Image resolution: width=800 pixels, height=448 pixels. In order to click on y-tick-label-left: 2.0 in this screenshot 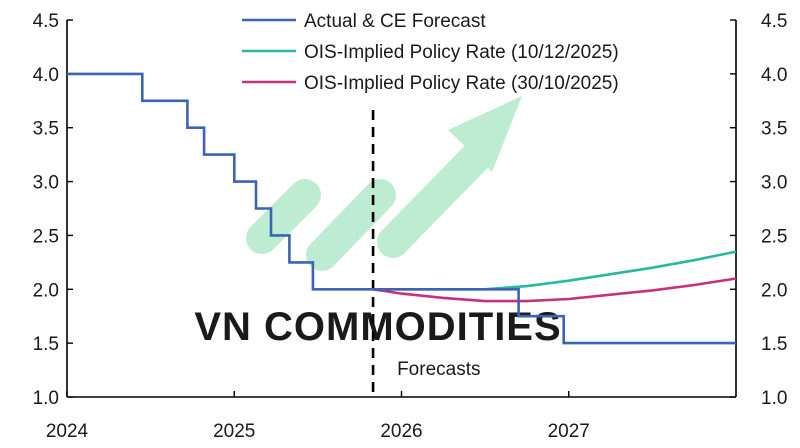, I will do `click(46, 290)`.